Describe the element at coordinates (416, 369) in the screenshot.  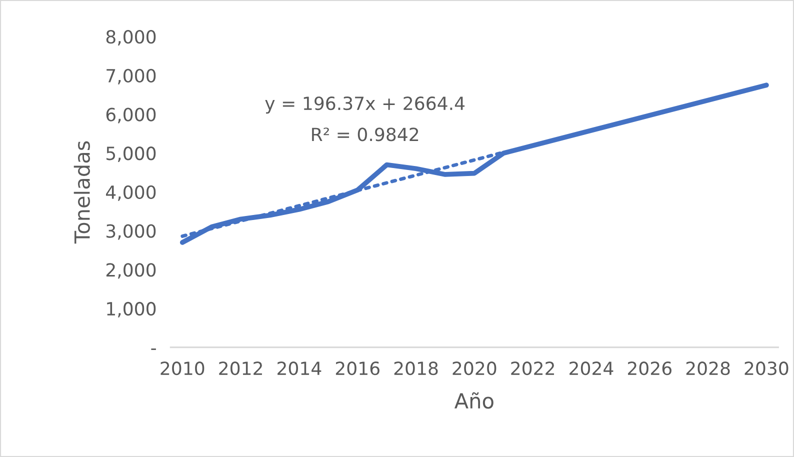
I see `x-tick-label: 2018` at that location.